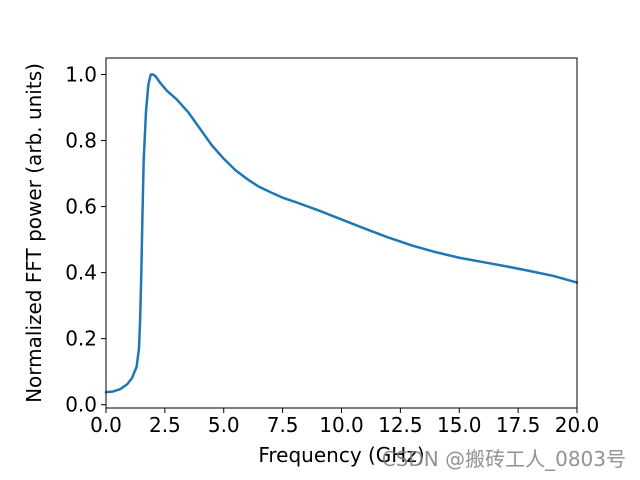 The height and width of the screenshot is (480, 640). I want to click on x-tick-label: 0.0, so click(106, 425).